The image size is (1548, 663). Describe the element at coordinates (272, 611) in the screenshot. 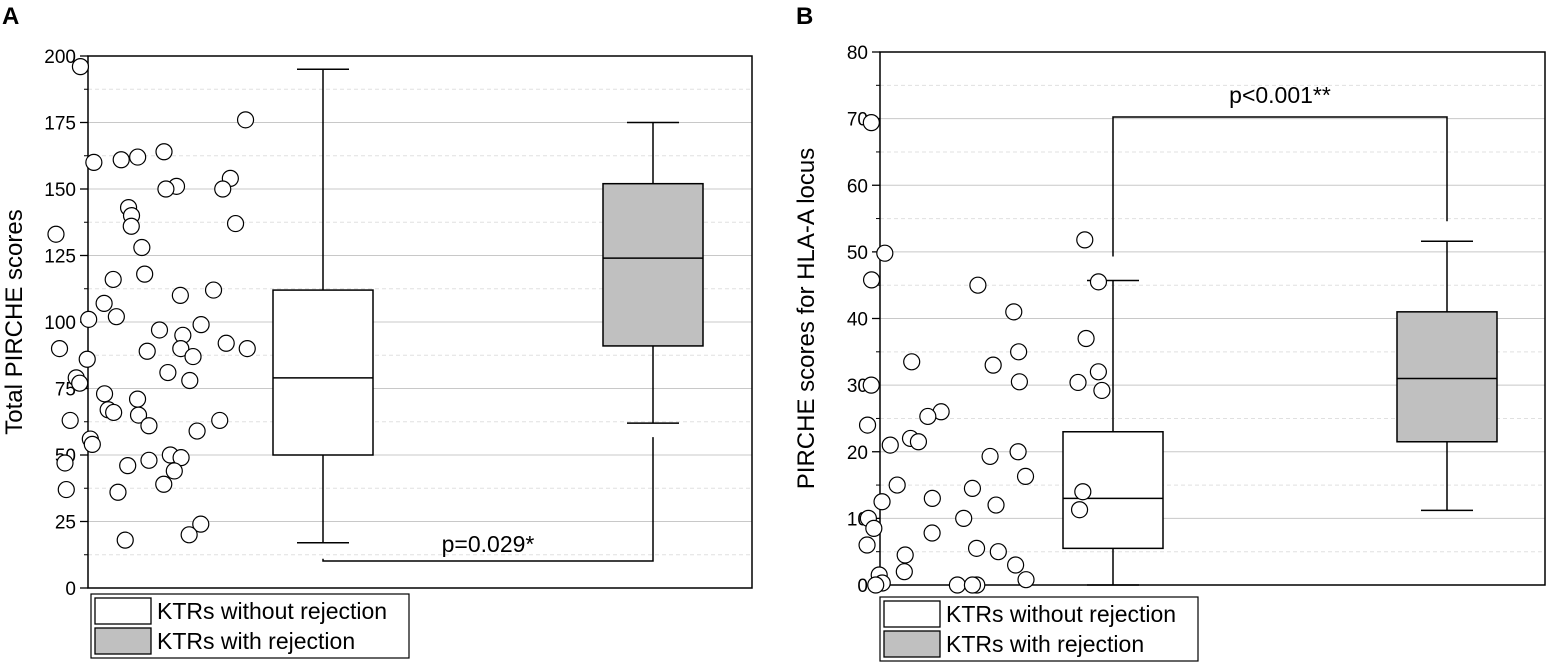

I see `panel-a-legend-label: KTRs without rejection` at that location.